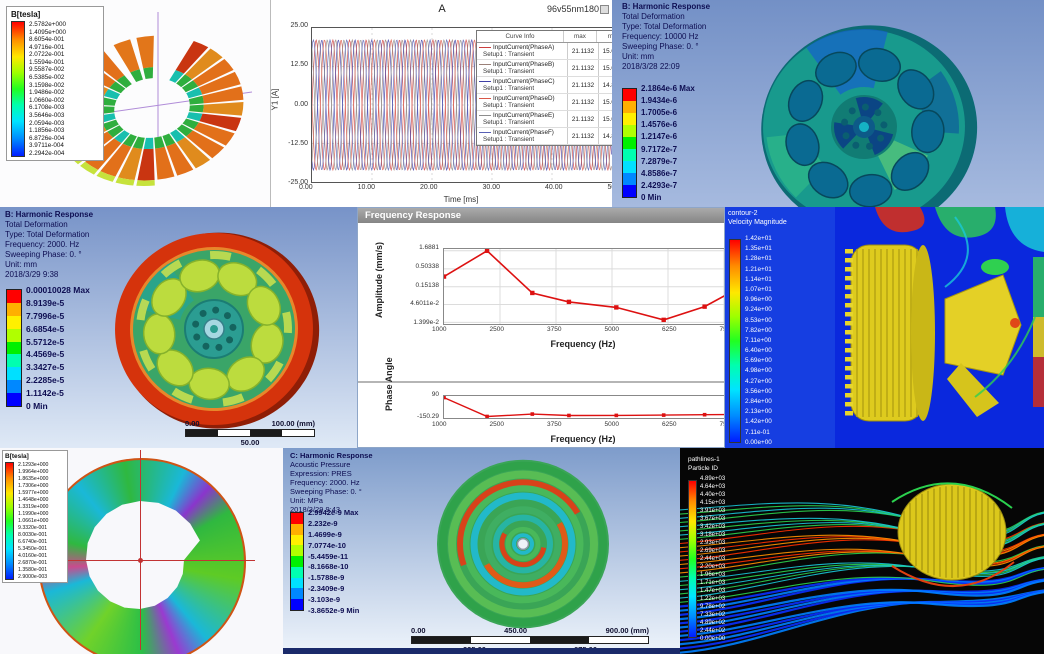 The height and width of the screenshot is (654, 1044). I want to click on legend-value: 1.4699e-9, so click(325, 534).